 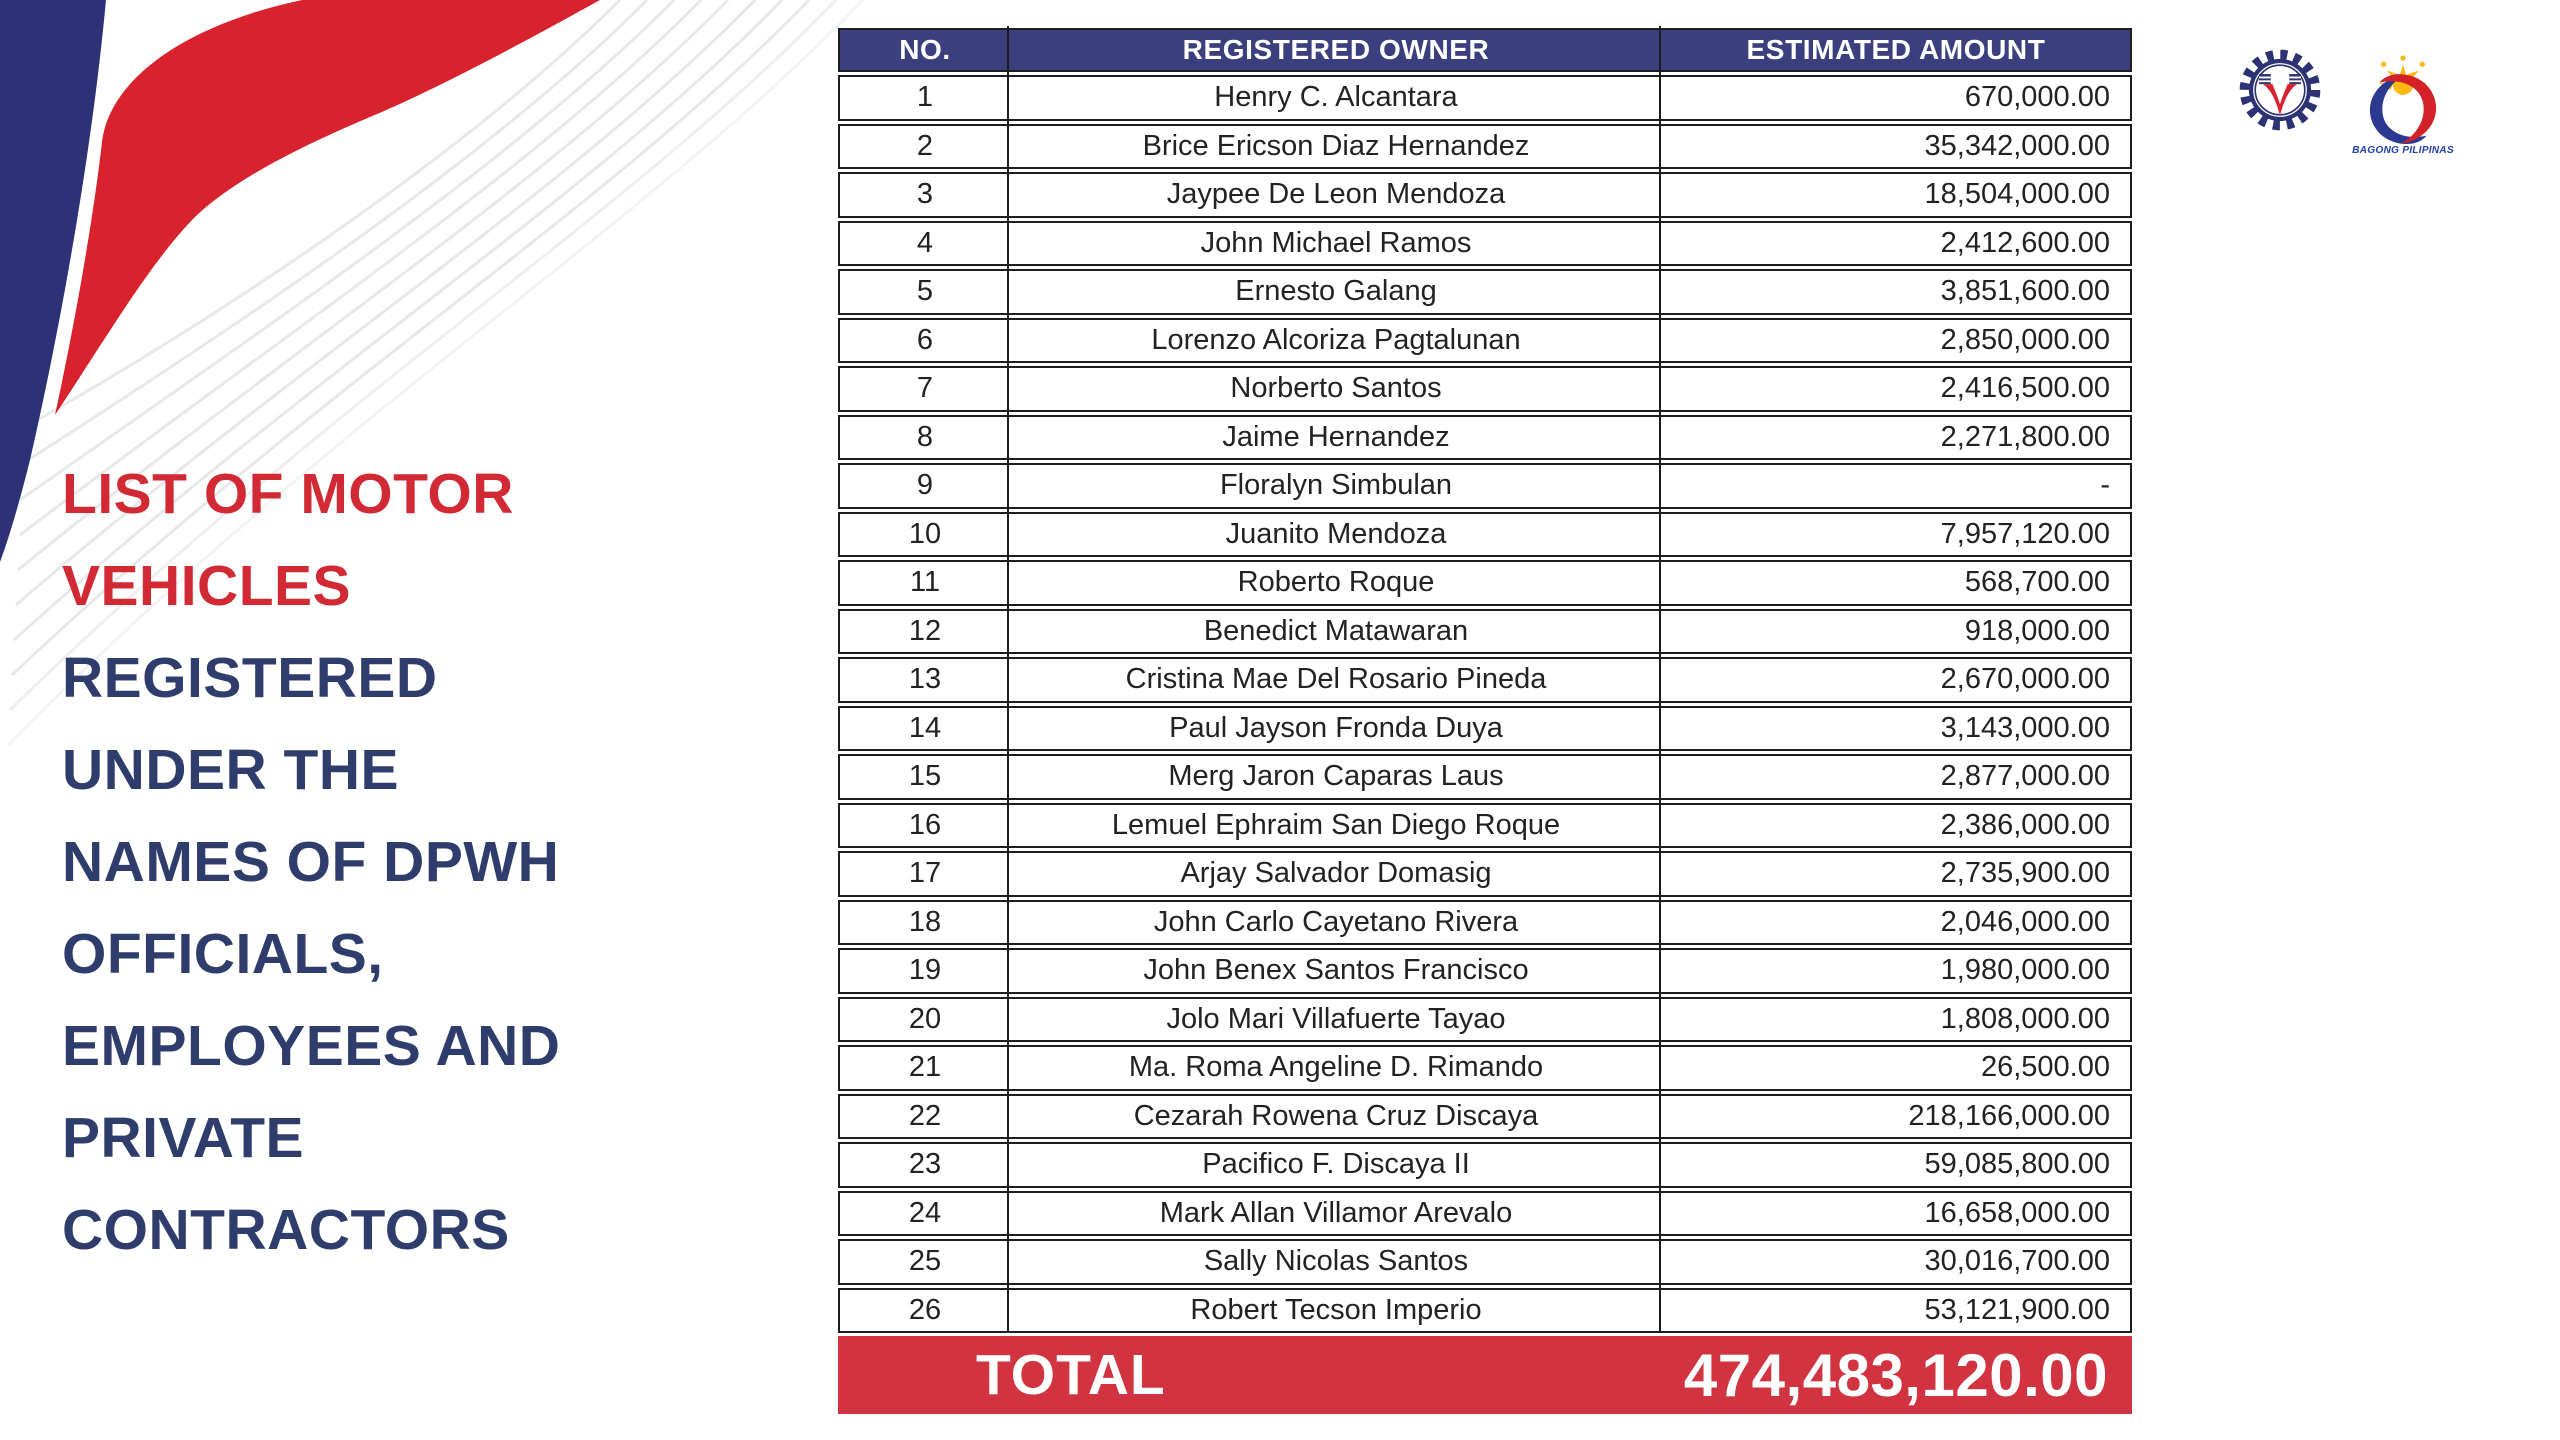 What do you see at coordinates (1336, 1261) in the screenshot?
I see `cell-owner: Sally Nicolas Santos` at bounding box center [1336, 1261].